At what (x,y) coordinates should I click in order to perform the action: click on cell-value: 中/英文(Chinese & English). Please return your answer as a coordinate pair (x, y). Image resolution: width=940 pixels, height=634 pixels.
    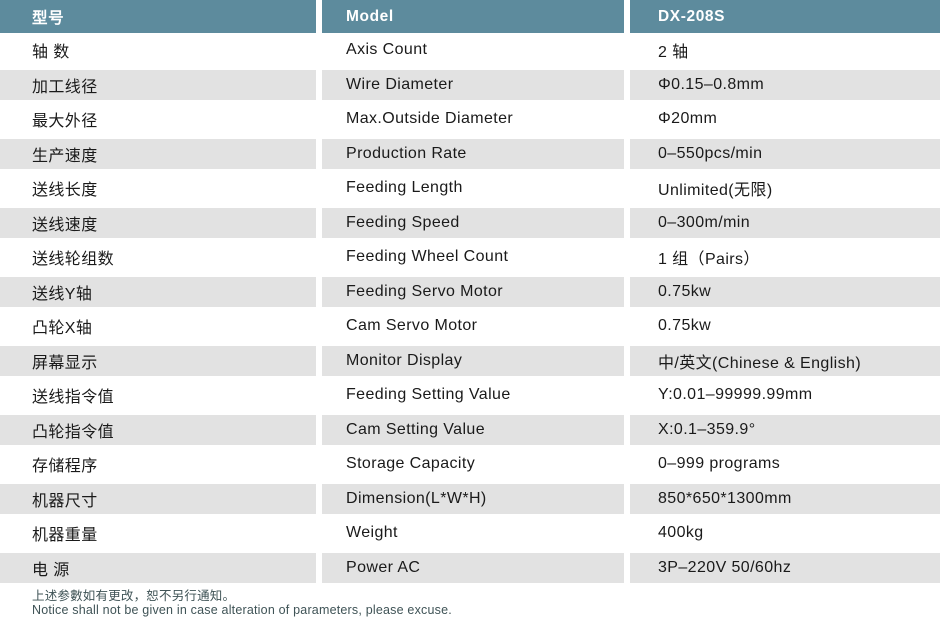
    Looking at the image, I should click on (785, 360).